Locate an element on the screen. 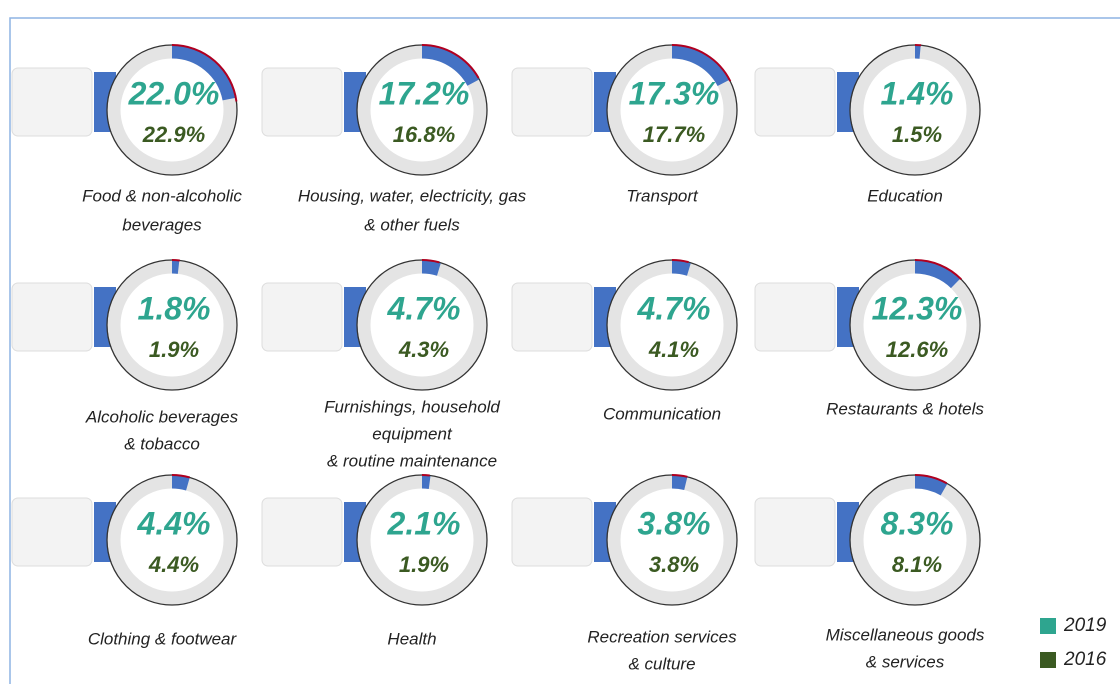 This screenshot has width=1120, height=684. value-2019: 12.3% is located at coordinates (917, 308).